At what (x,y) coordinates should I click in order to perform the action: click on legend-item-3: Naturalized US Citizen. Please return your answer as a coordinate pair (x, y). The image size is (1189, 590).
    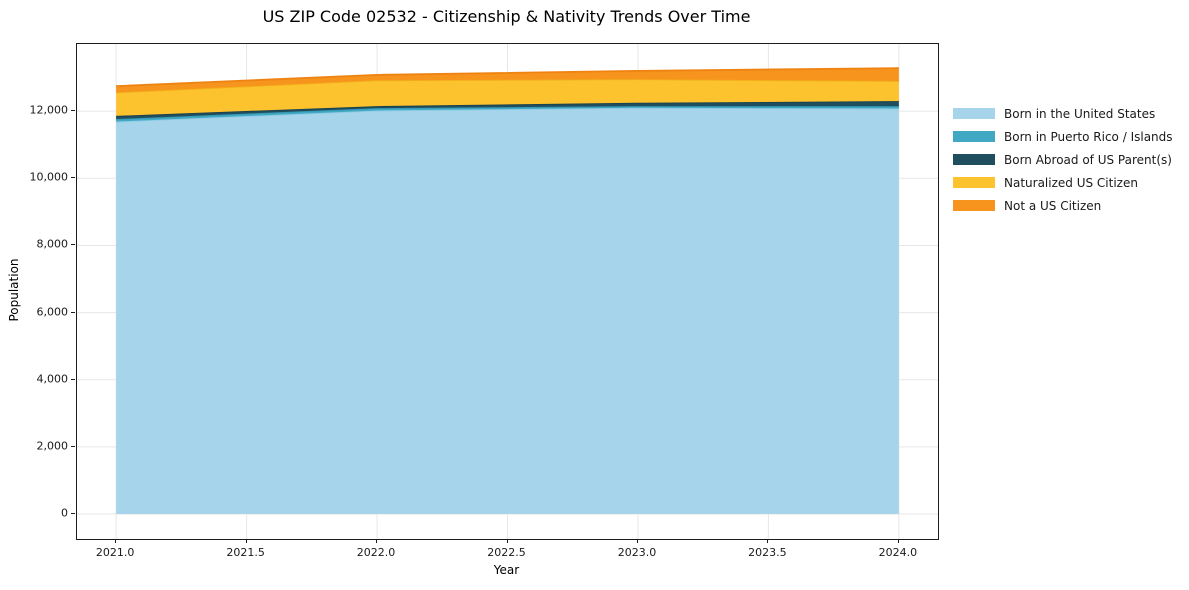
    Looking at the image, I should click on (1063, 182).